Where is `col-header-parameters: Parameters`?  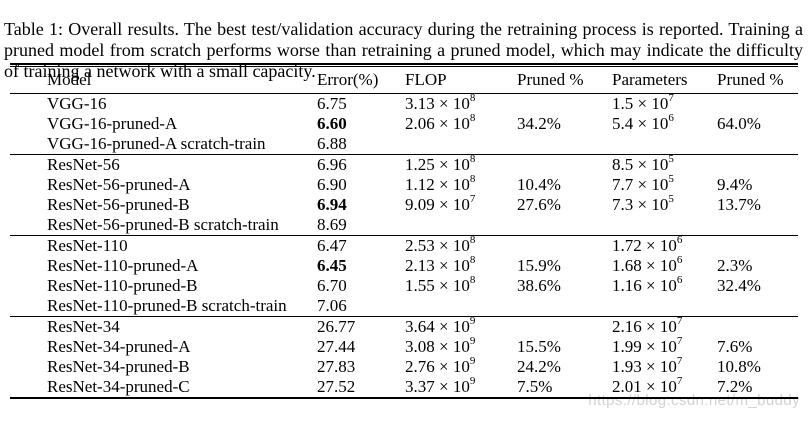 col-header-parameters: Parameters is located at coordinates (650, 79).